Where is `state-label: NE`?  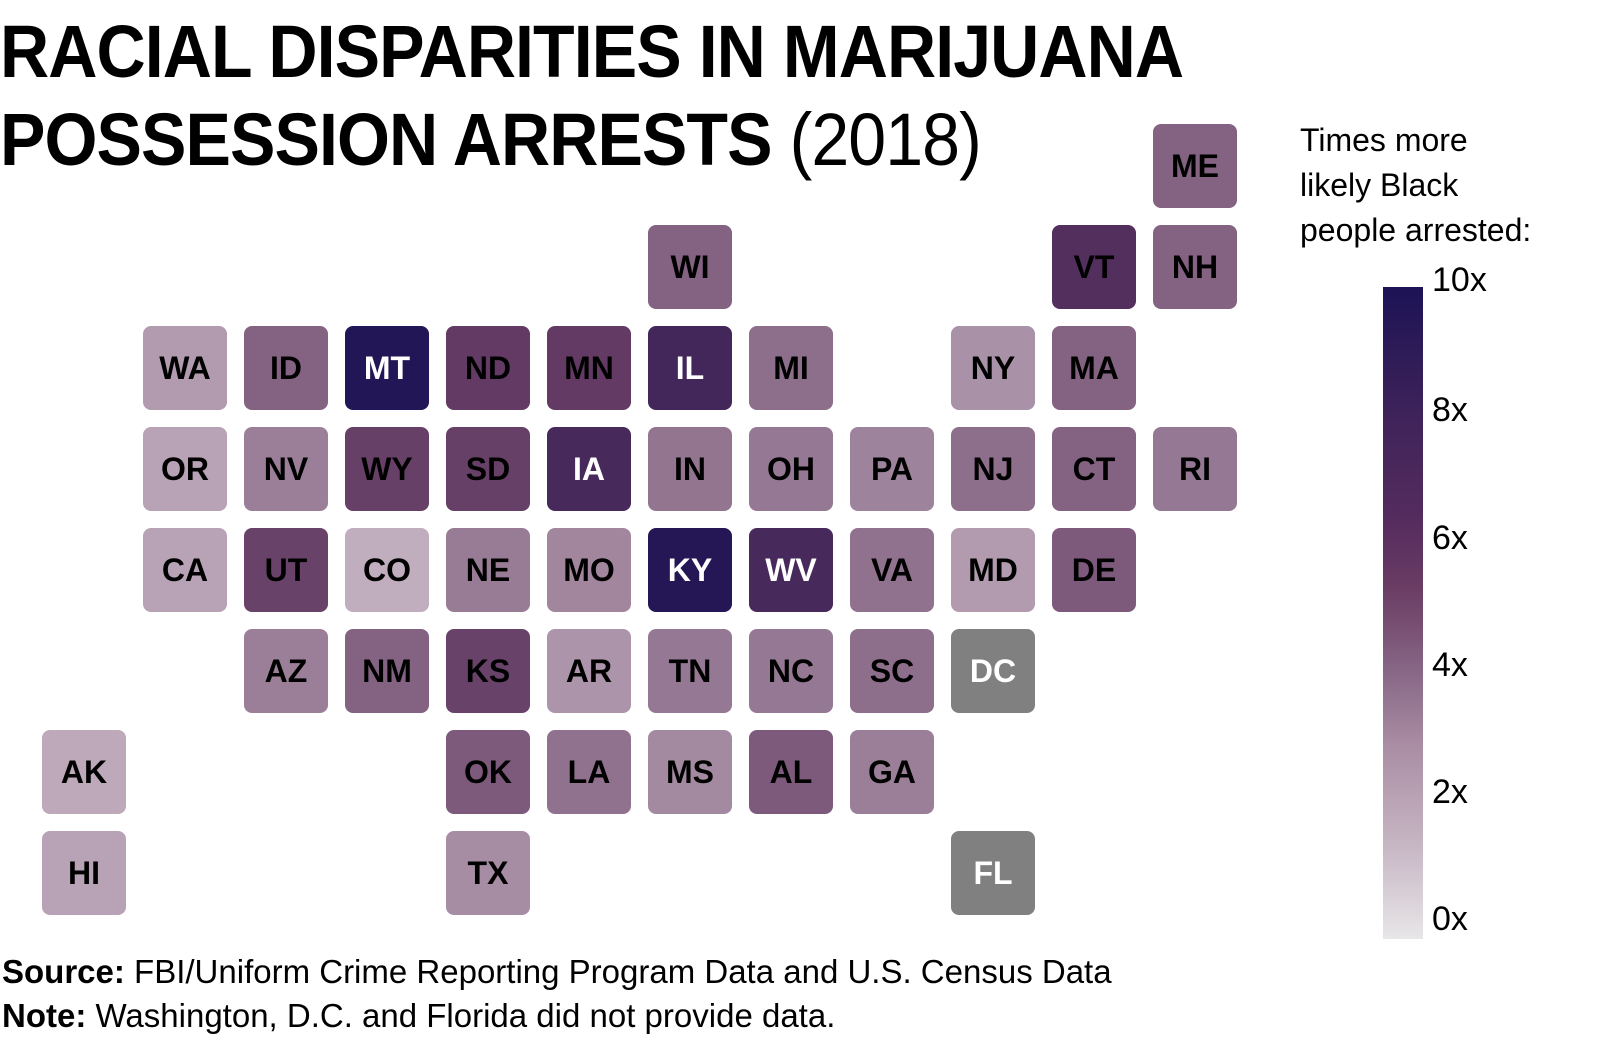 state-label: NE is located at coordinates (488, 569).